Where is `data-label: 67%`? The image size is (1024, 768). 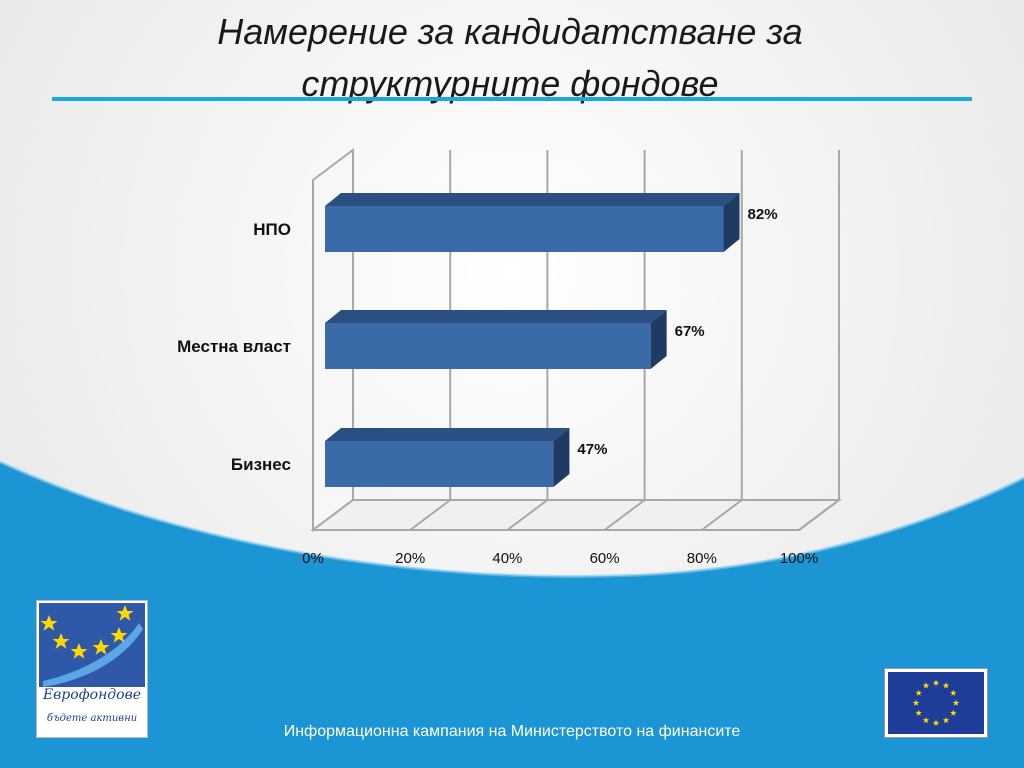 data-label: 67% is located at coordinates (690, 331).